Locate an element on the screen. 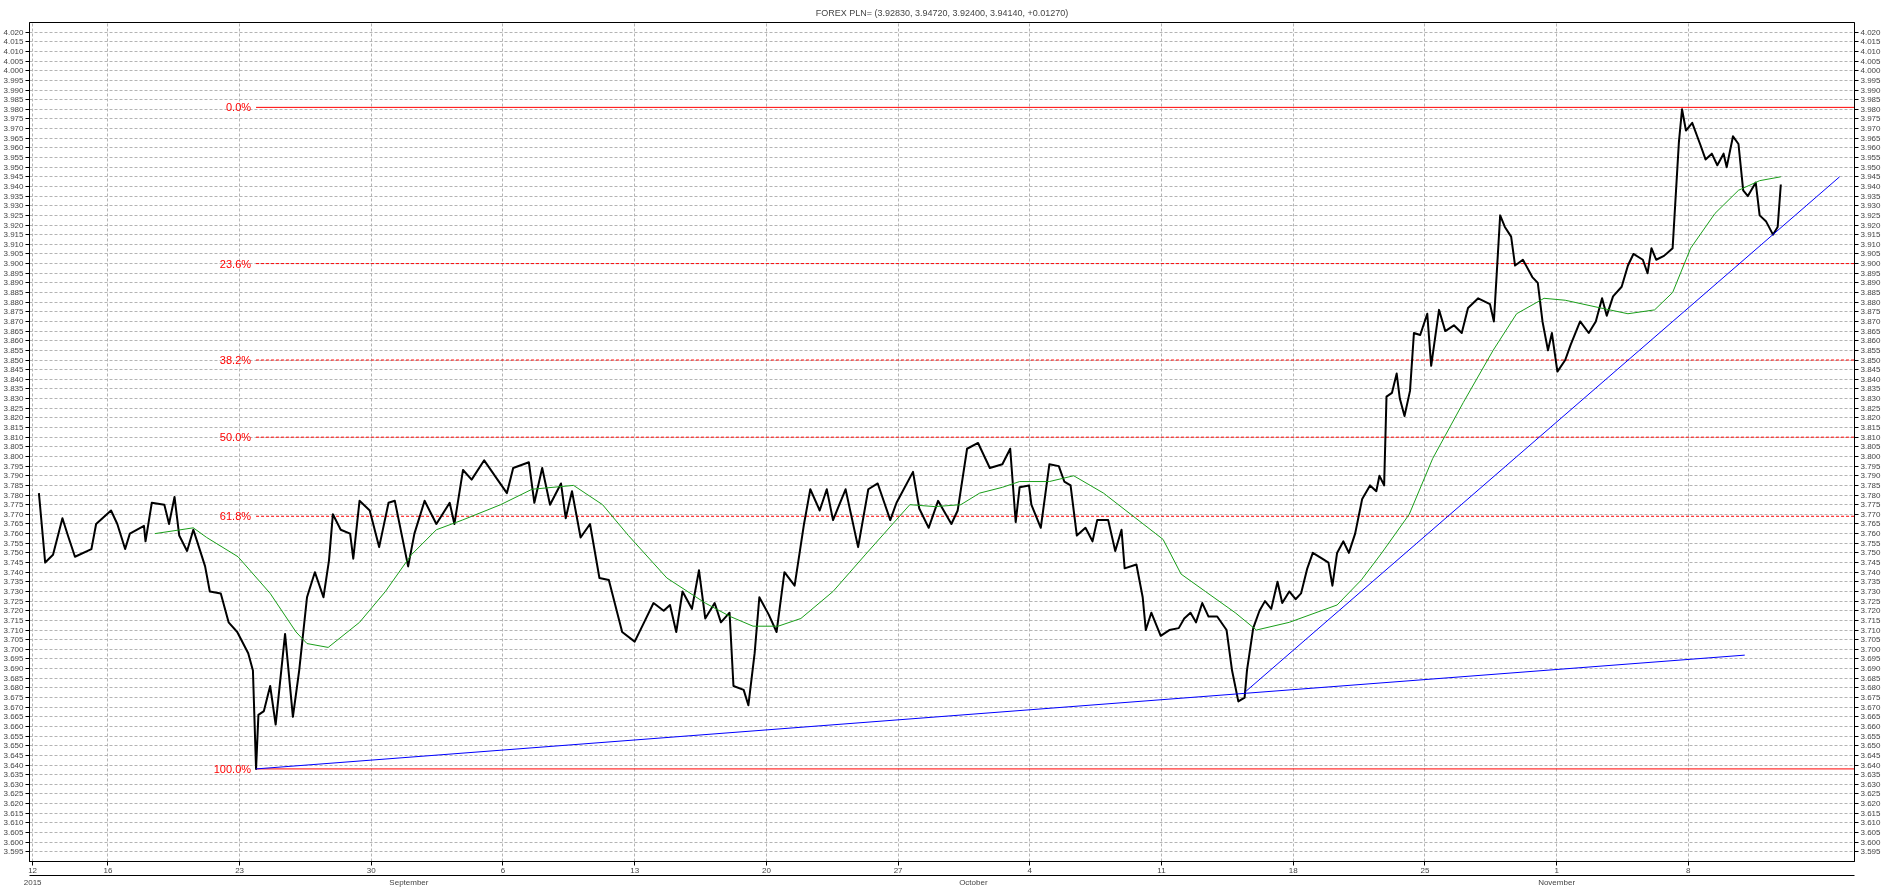  y2-tick-label: 3.945 is located at coordinates (1871, 177).